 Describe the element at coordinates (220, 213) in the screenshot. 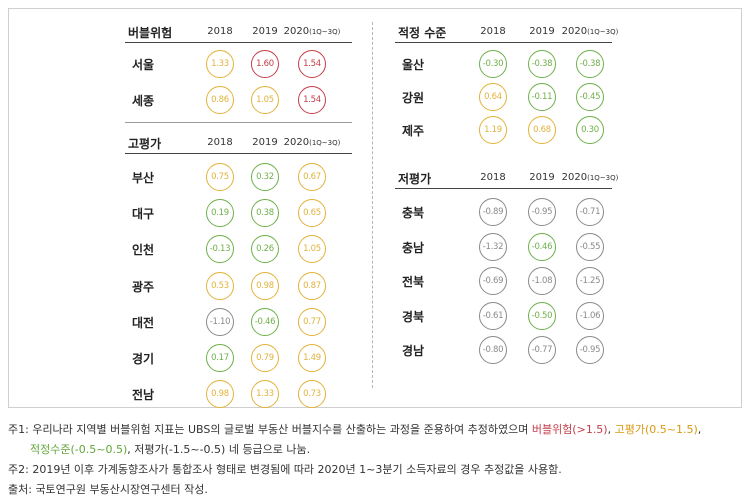

I see `value-bubble: 0.19` at that location.